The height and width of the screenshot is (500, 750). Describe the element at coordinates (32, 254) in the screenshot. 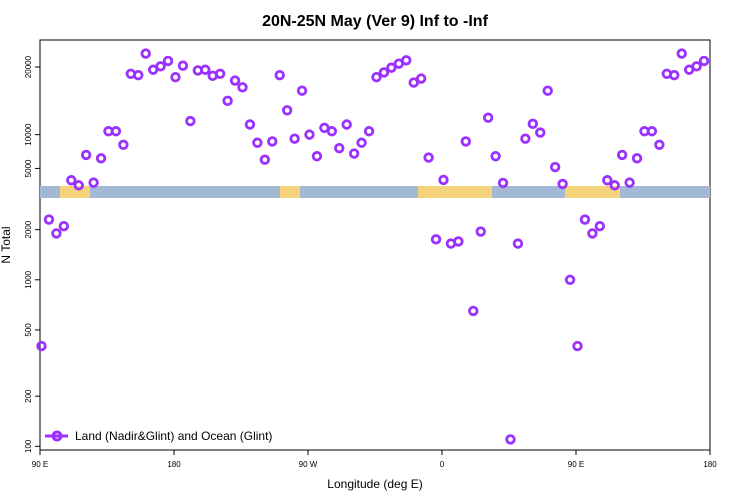

I see `y-axis-ticks: 5000 10000 20000 100 200 500 1000 2000` at that location.